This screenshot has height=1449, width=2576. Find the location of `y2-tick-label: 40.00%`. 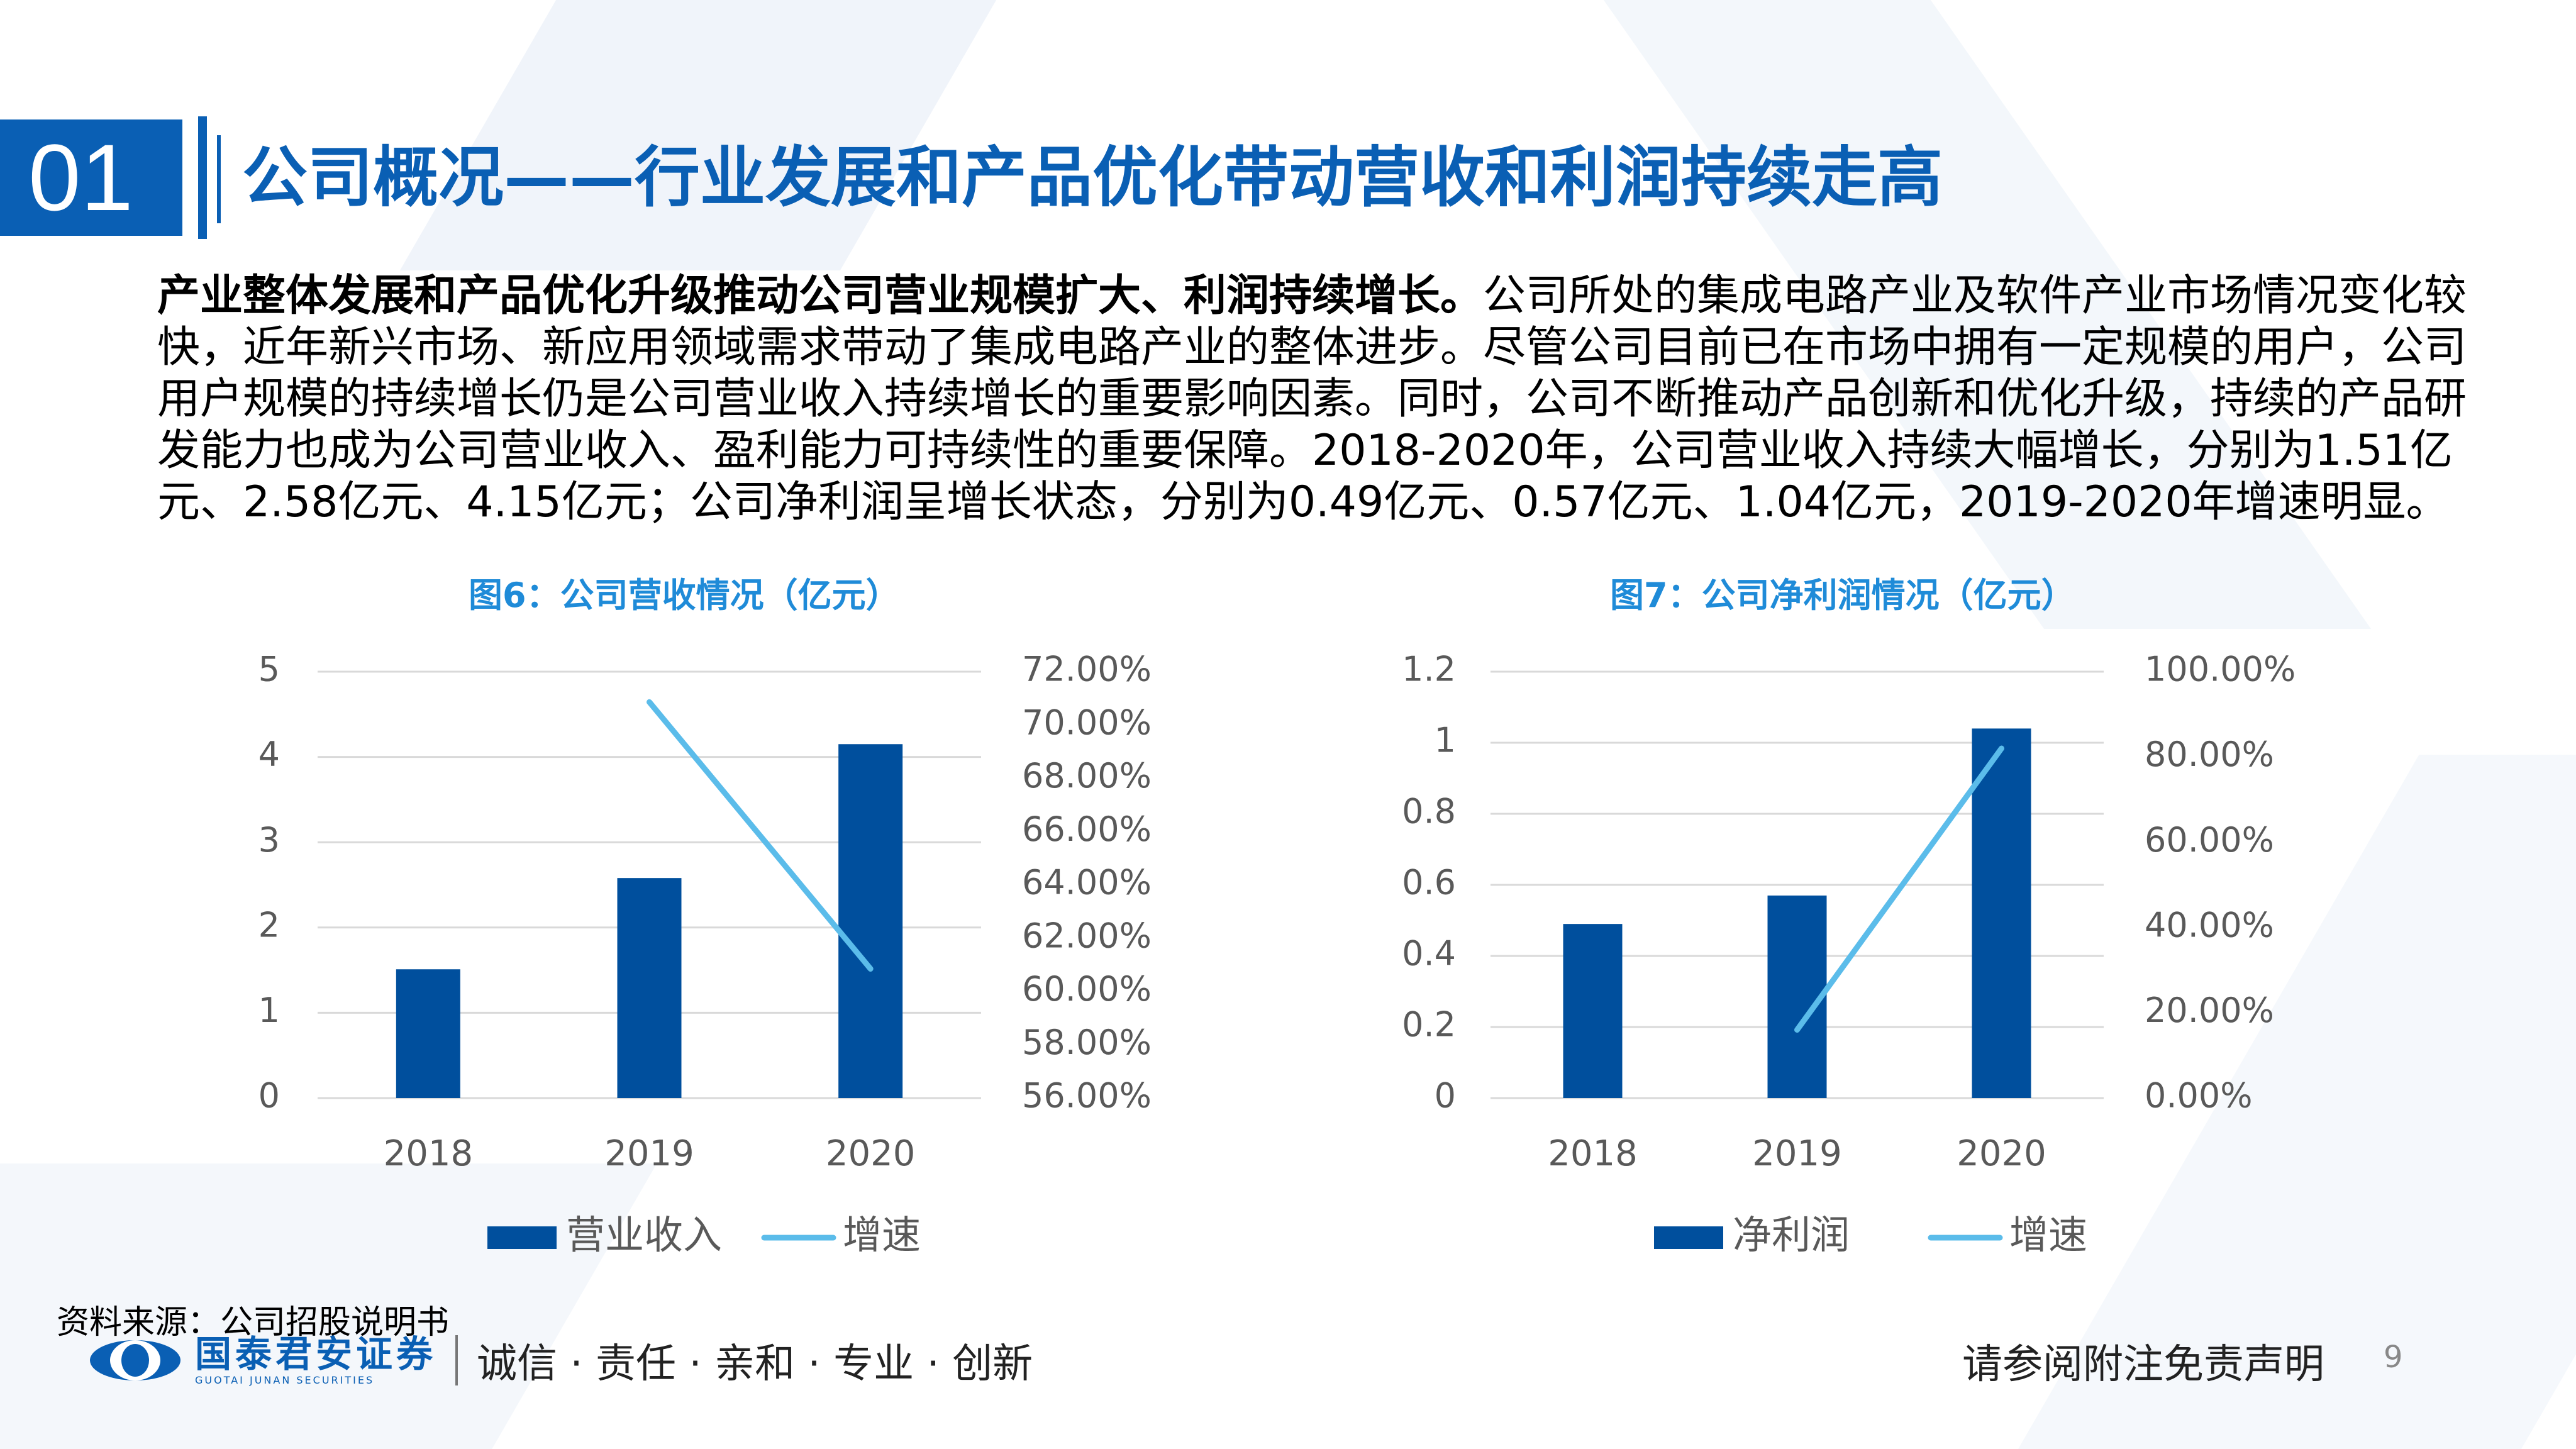

y2-tick-label: 40.00% is located at coordinates (2209, 925).